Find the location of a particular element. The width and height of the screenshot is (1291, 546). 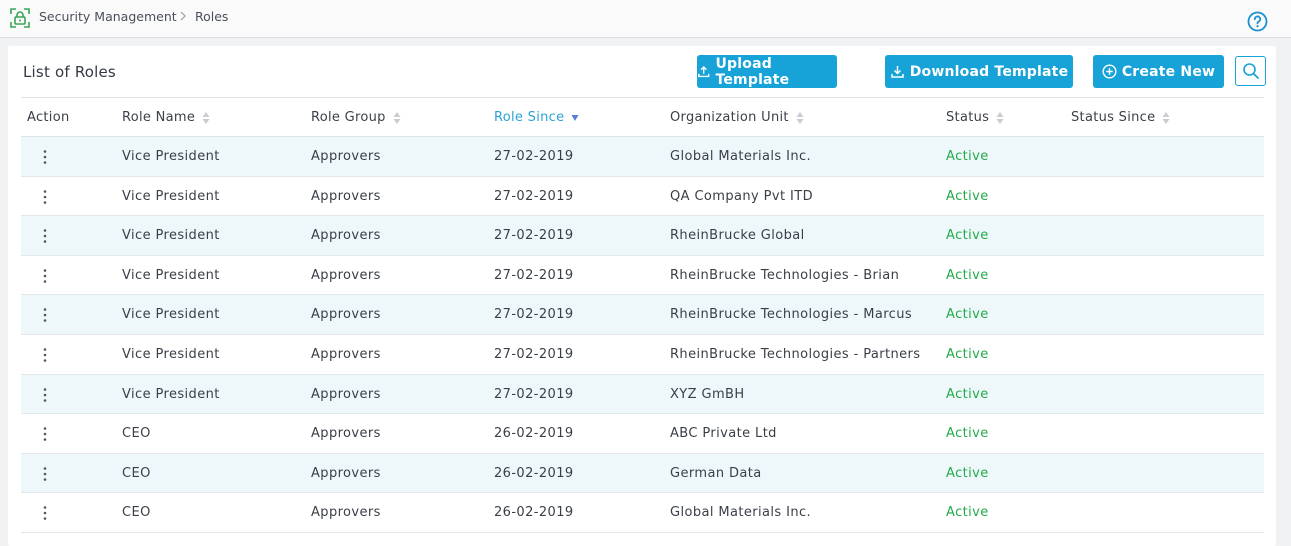

upload-template-label: Upload Template is located at coordinates (752, 71).